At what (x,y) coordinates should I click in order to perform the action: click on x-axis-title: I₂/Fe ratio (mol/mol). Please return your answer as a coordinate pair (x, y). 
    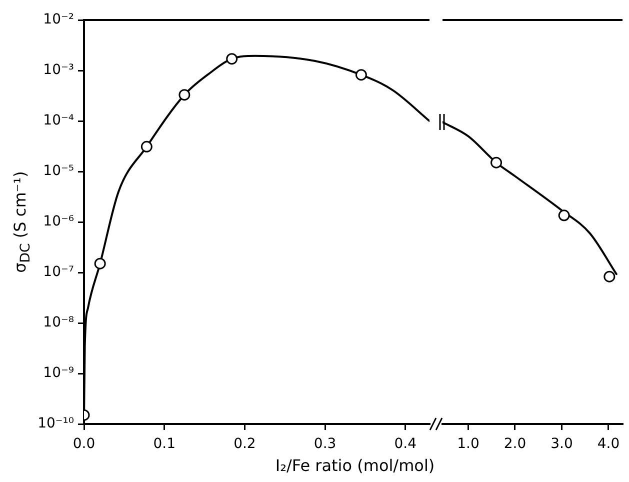
    Looking at the image, I should click on (355, 465).